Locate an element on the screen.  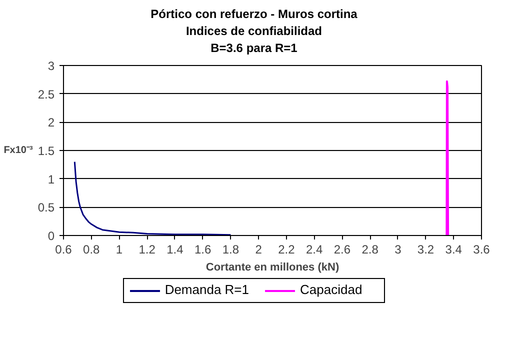
y-tick-label: 2 is located at coordinates (51, 123).